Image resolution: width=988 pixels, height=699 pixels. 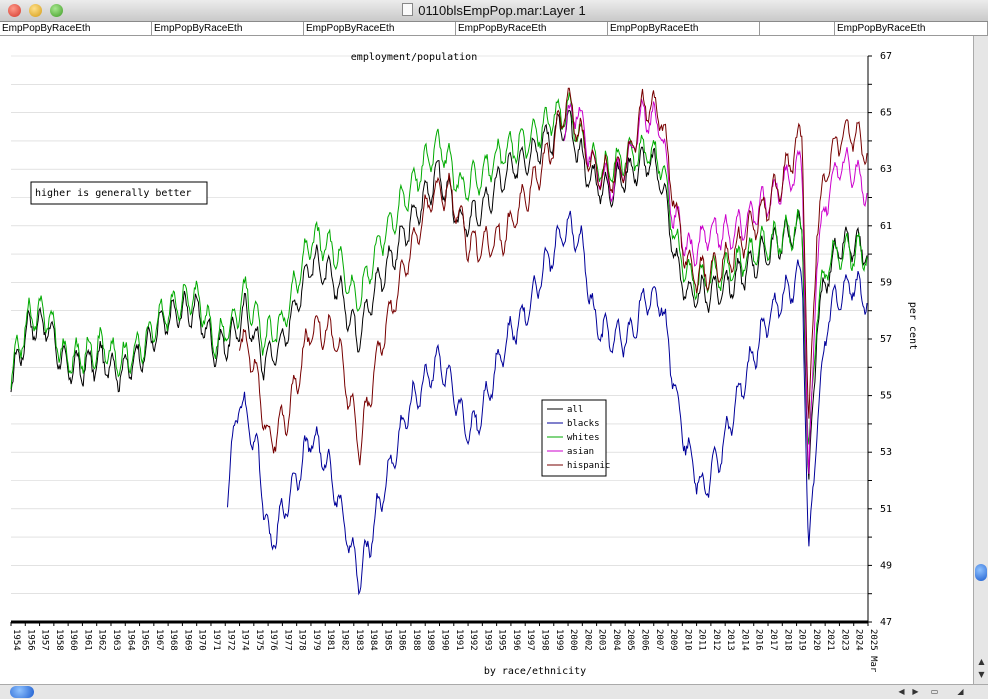 I want to click on x-tick-label: 1958, so click(x=59, y=640).